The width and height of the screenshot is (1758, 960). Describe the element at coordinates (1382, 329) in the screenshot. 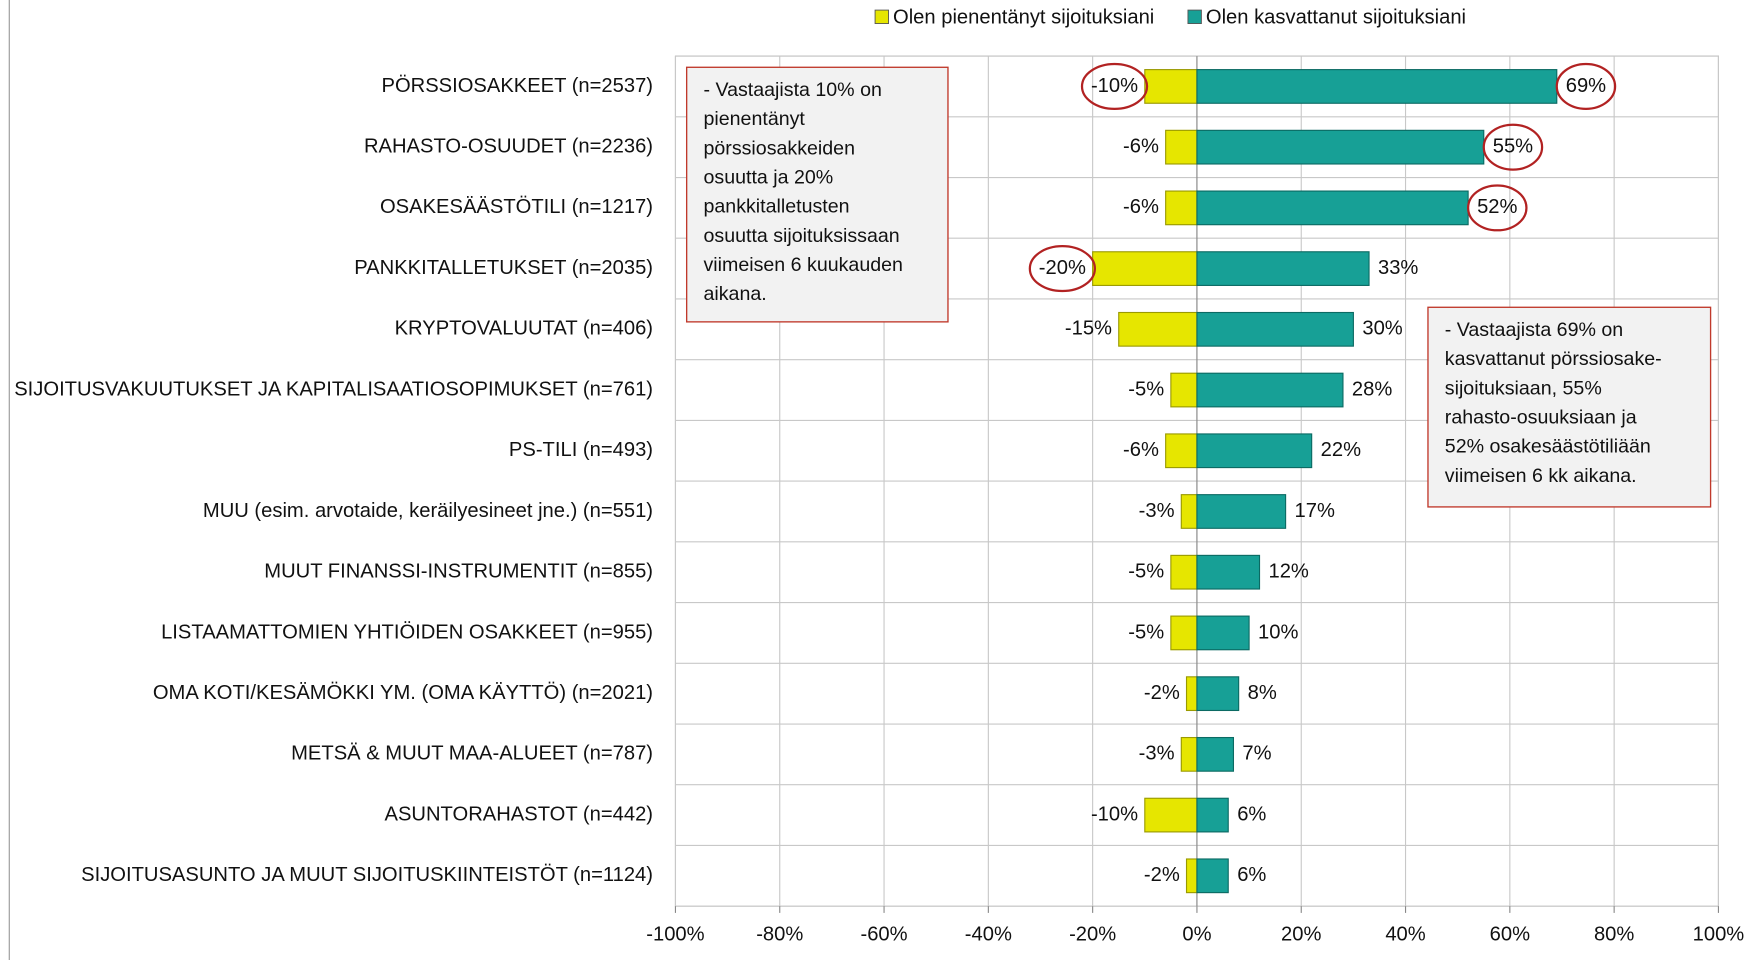

I see `value-label: 30%` at that location.